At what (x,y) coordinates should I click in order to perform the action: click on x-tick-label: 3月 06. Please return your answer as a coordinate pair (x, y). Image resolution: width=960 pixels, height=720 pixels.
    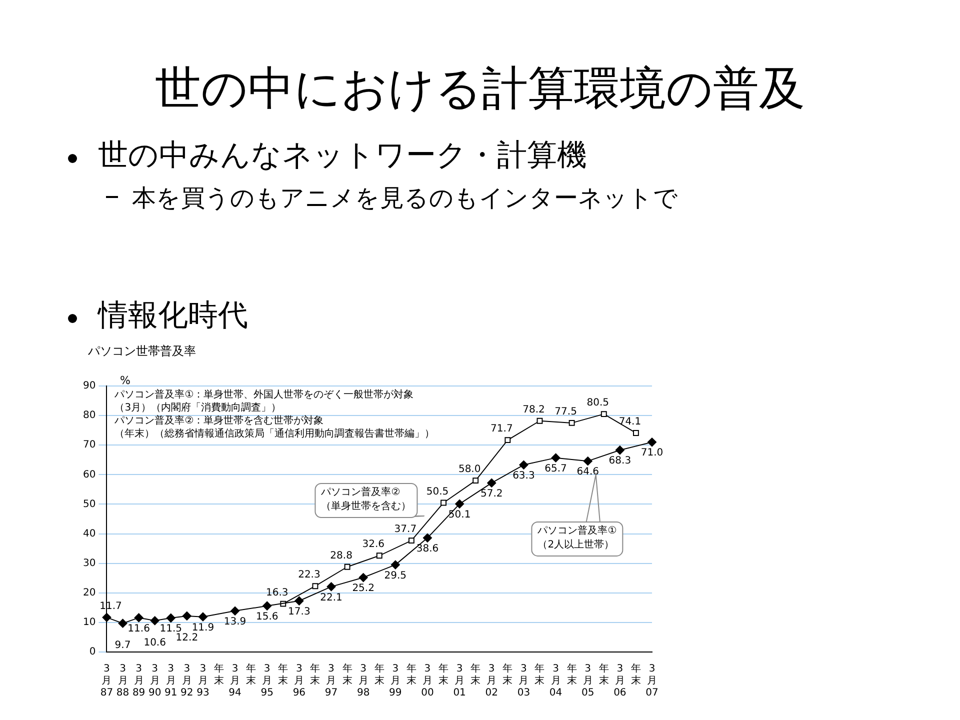
    Looking at the image, I should click on (620, 681).